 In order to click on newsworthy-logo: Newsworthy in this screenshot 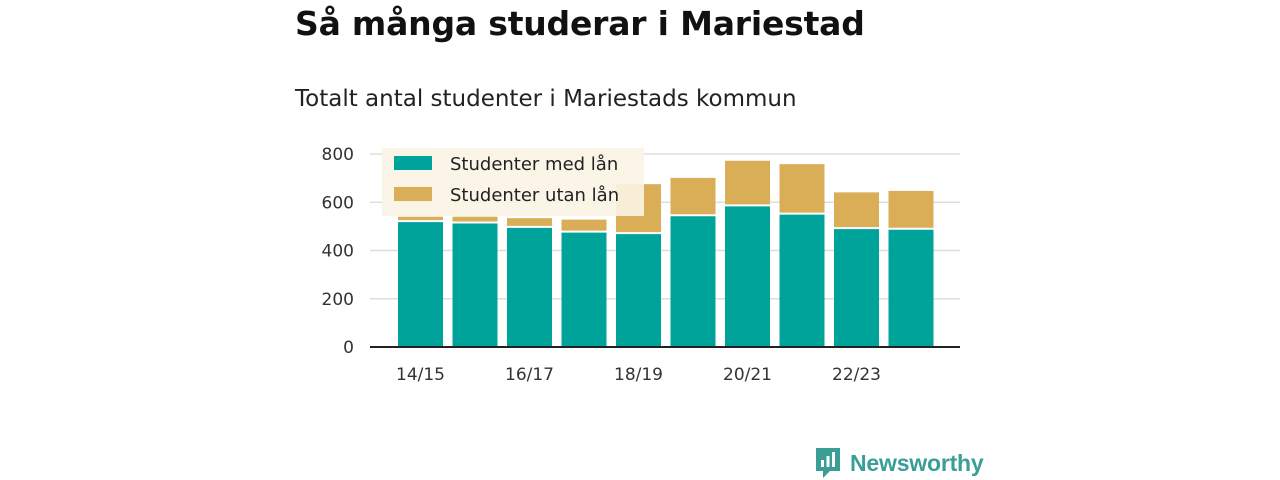, I will do `click(899, 463)`.